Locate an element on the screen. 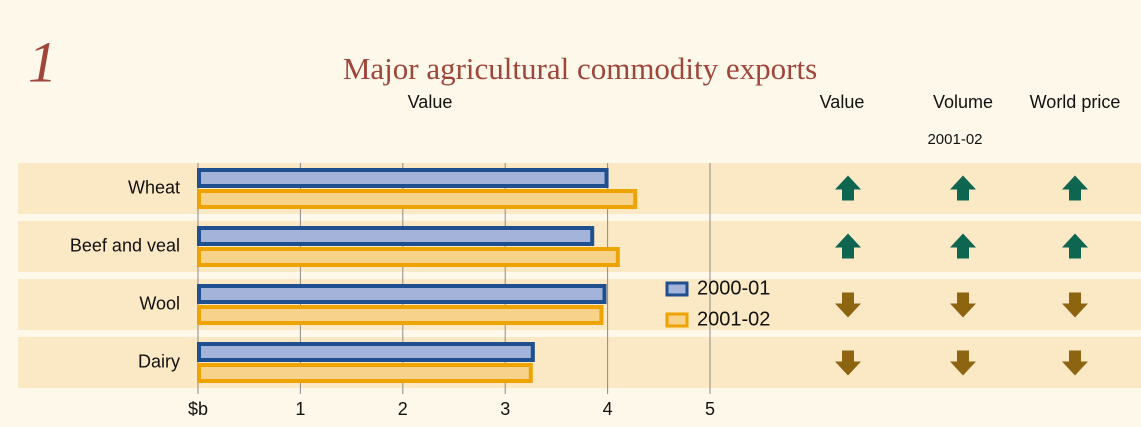 The width and height of the screenshot is (1141, 427). x-tick-label: 1 is located at coordinates (300, 409).